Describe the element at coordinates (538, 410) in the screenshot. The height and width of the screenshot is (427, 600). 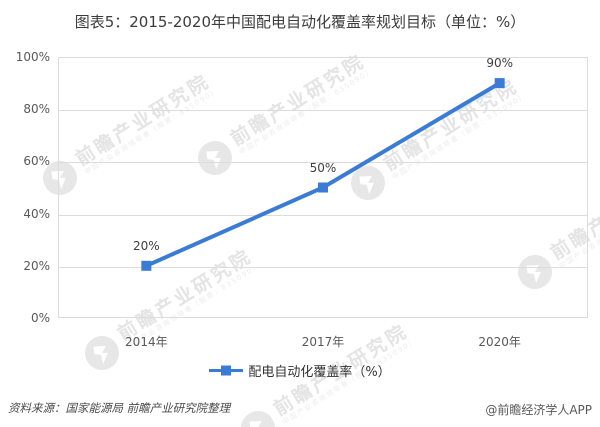
I see `credit-text: @前瞻经济学人APP` at that location.